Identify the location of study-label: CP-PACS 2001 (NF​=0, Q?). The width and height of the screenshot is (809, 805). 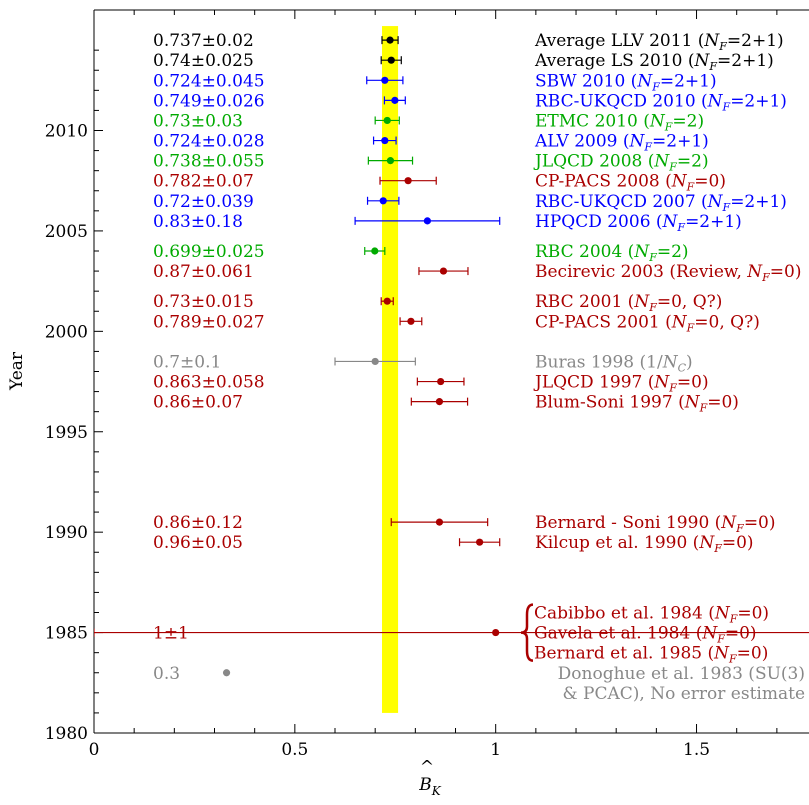
(647, 323).